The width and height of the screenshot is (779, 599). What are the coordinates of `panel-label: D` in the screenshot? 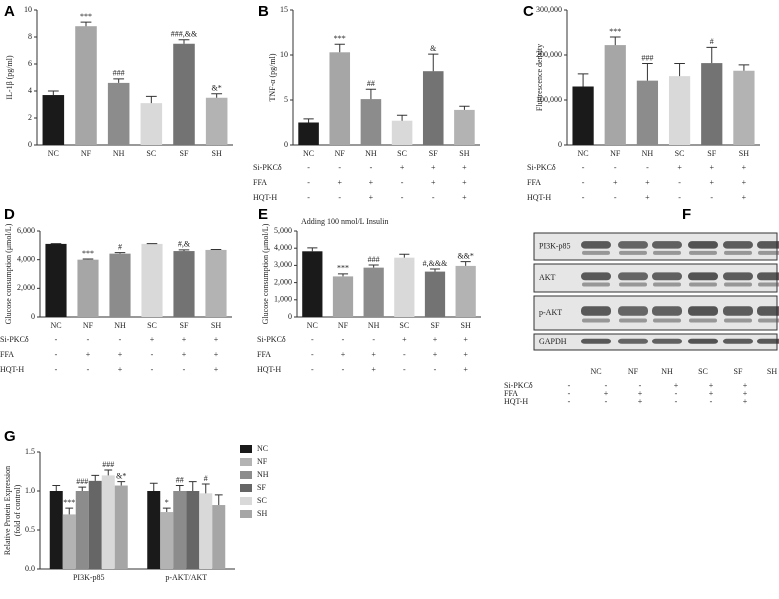 It's located at (9, 214).